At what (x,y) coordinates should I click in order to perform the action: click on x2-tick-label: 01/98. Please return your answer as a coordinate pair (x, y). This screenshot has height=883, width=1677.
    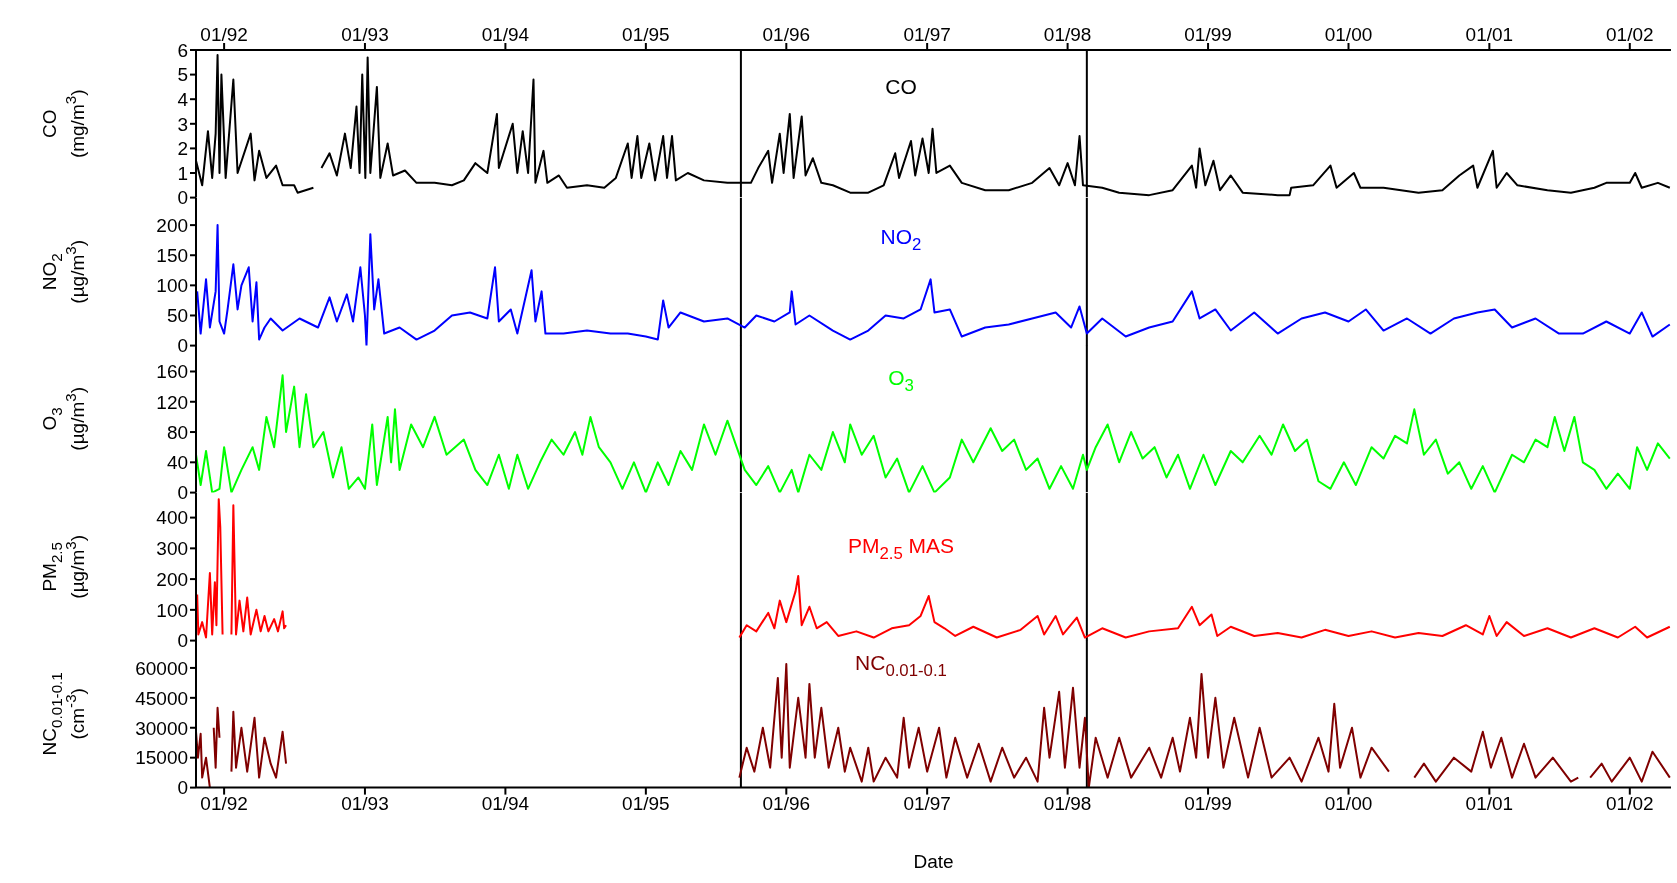
    Looking at the image, I should click on (1067, 34).